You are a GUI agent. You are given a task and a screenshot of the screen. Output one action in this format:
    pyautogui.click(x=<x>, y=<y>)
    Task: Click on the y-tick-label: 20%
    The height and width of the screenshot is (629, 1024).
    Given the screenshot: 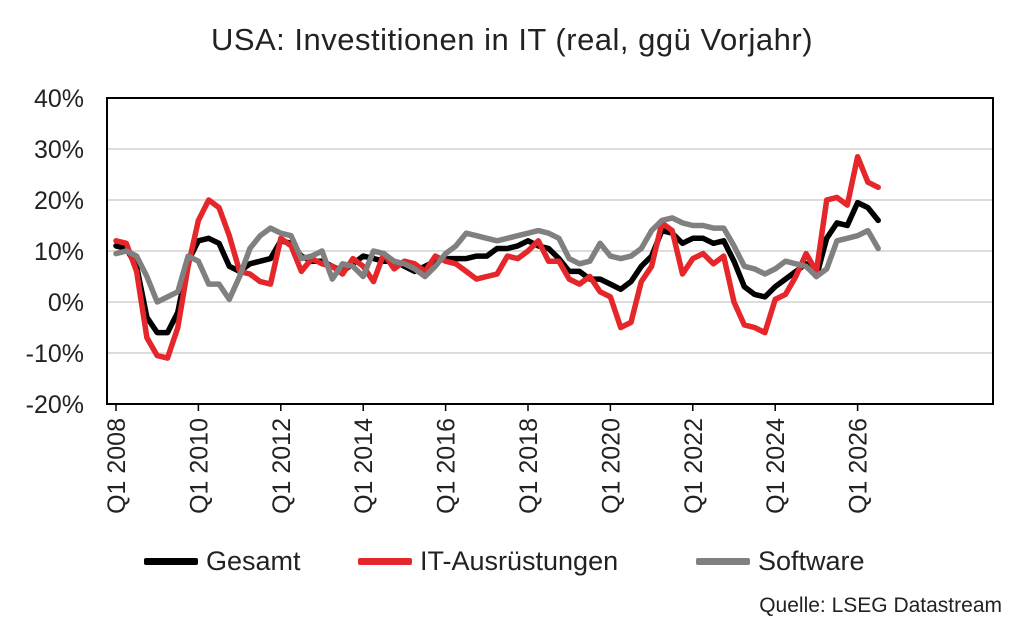 What is the action you would take?
    pyautogui.click(x=59, y=201)
    